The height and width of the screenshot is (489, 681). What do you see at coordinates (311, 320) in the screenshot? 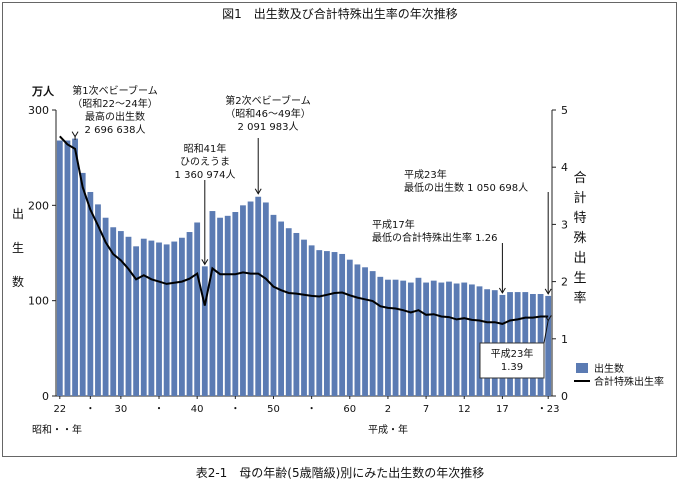
I see `bar-1980` at bounding box center [311, 320].